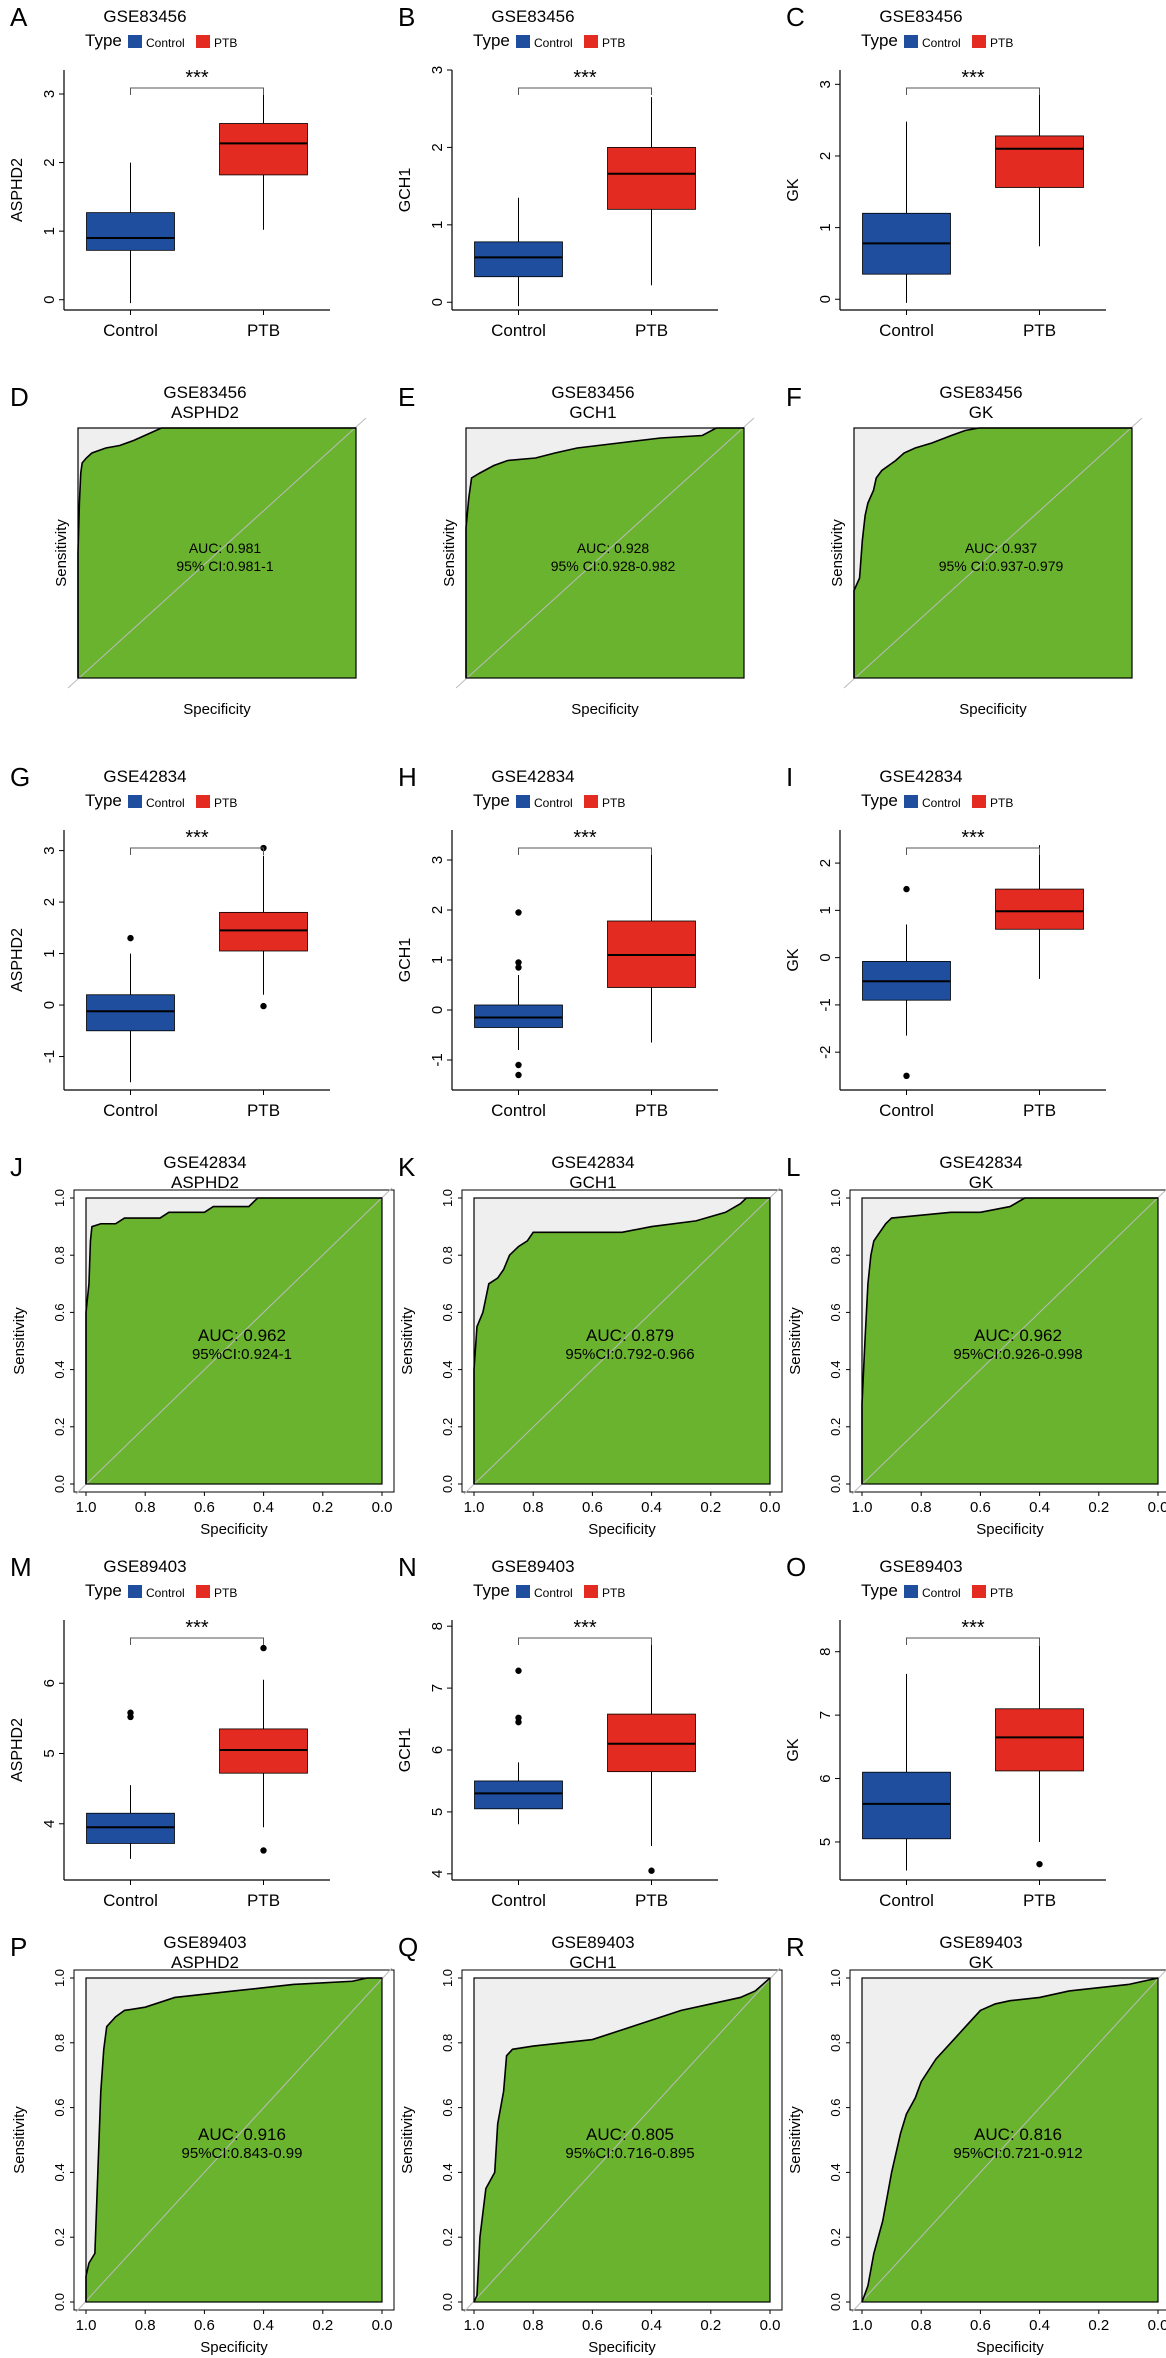 This screenshot has width=1166, height=2358. Describe the element at coordinates (406, 397) in the screenshot. I see `panel-letter: E` at that location.